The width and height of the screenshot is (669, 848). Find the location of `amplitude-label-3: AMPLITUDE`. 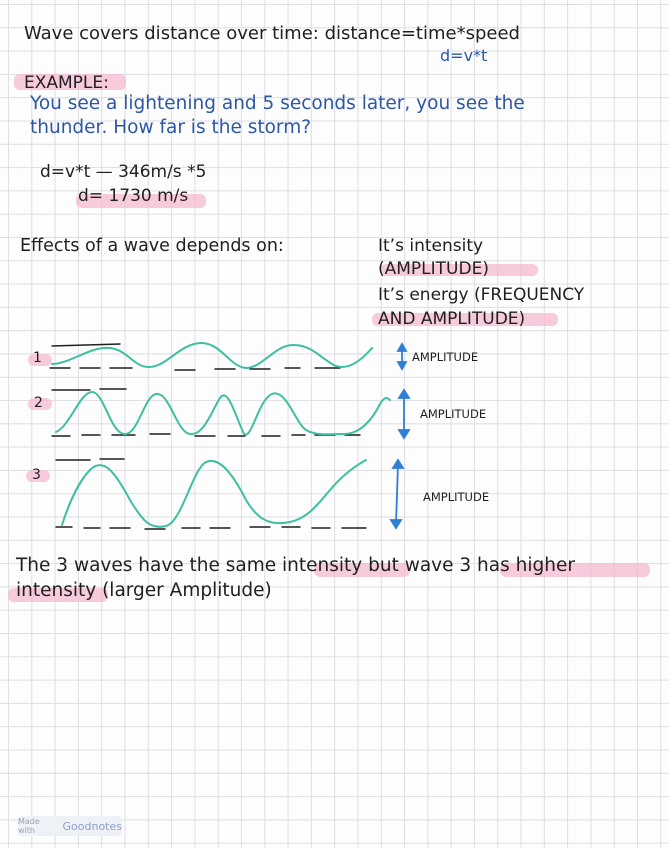

amplitude-label-3: AMPLITUDE is located at coordinates (456, 497).